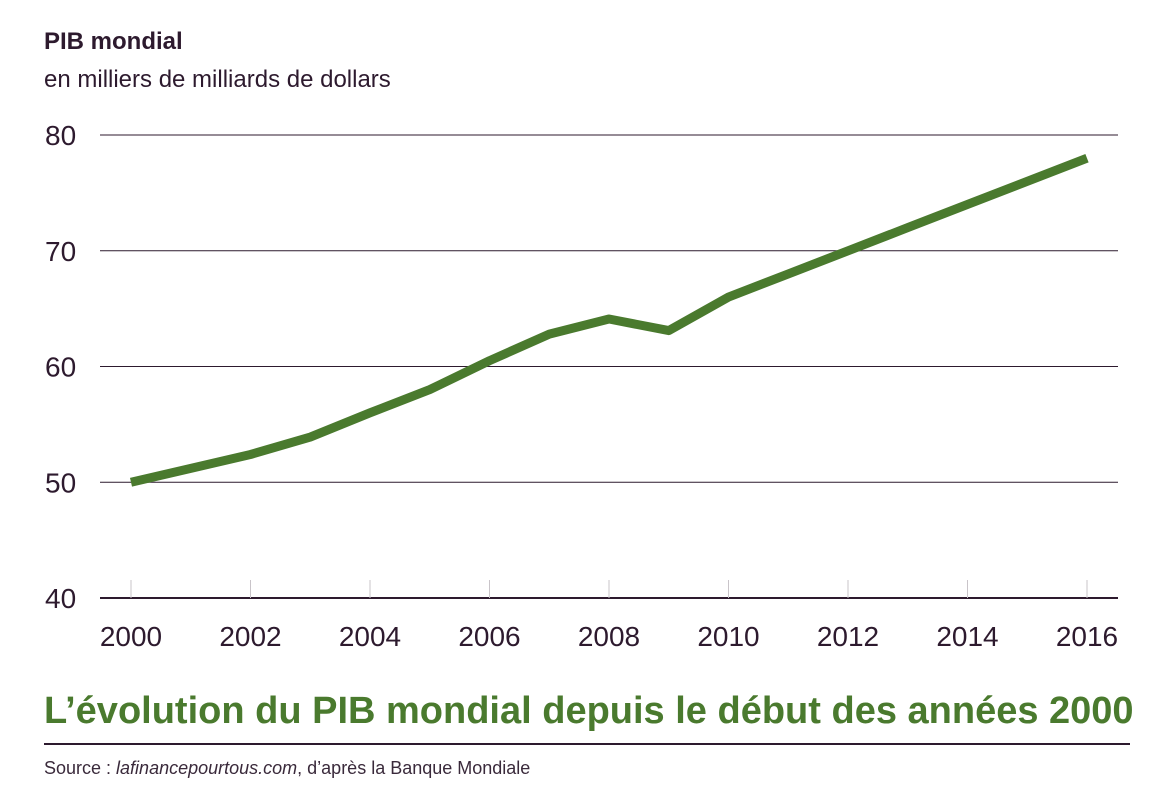 Image resolution: width=1160 pixels, height=800 pixels. Describe the element at coordinates (60, 598) in the screenshot. I see `y-tick-label-40: 40` at that location.